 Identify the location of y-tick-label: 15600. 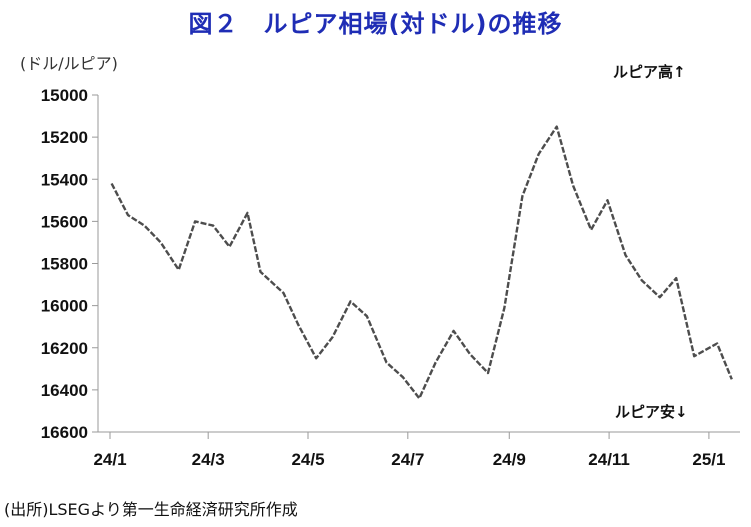
(64, 221).